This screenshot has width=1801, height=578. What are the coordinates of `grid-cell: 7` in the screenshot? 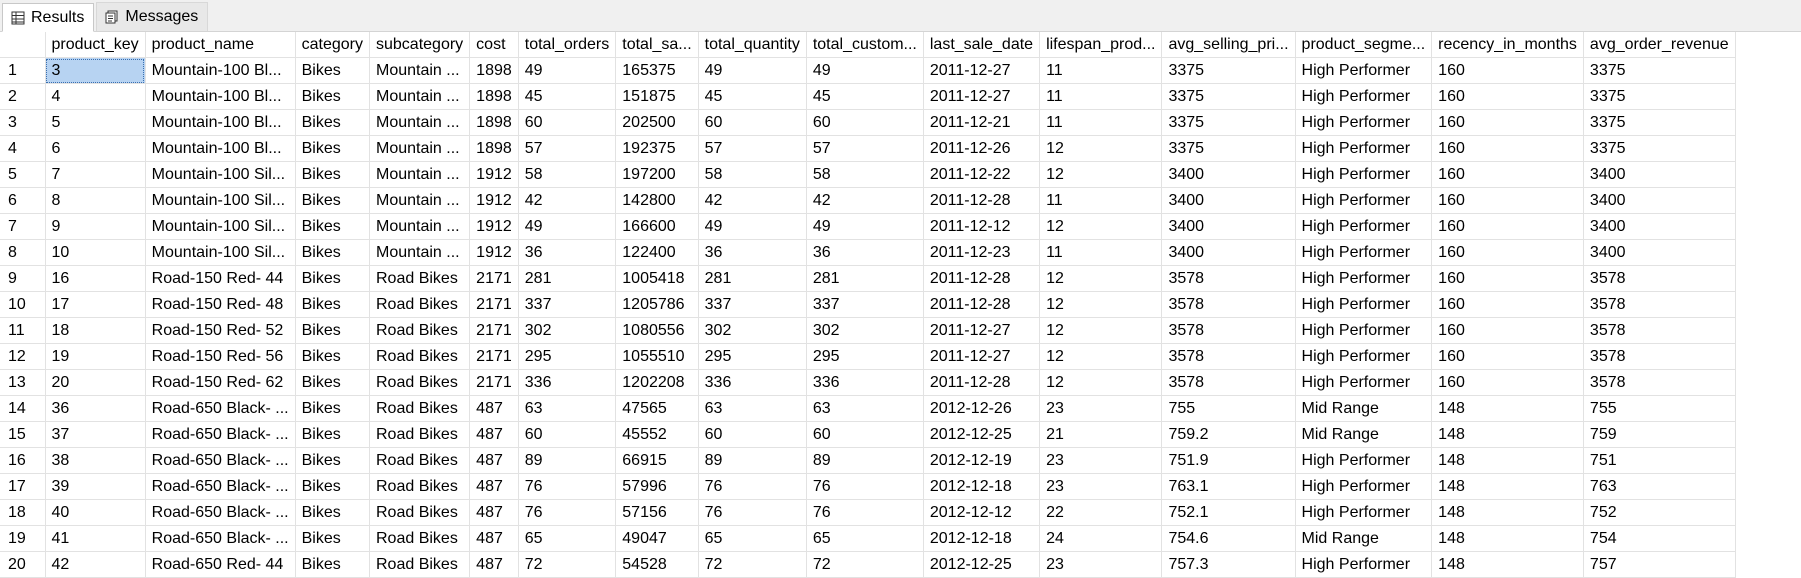 It's located at (95, 174).